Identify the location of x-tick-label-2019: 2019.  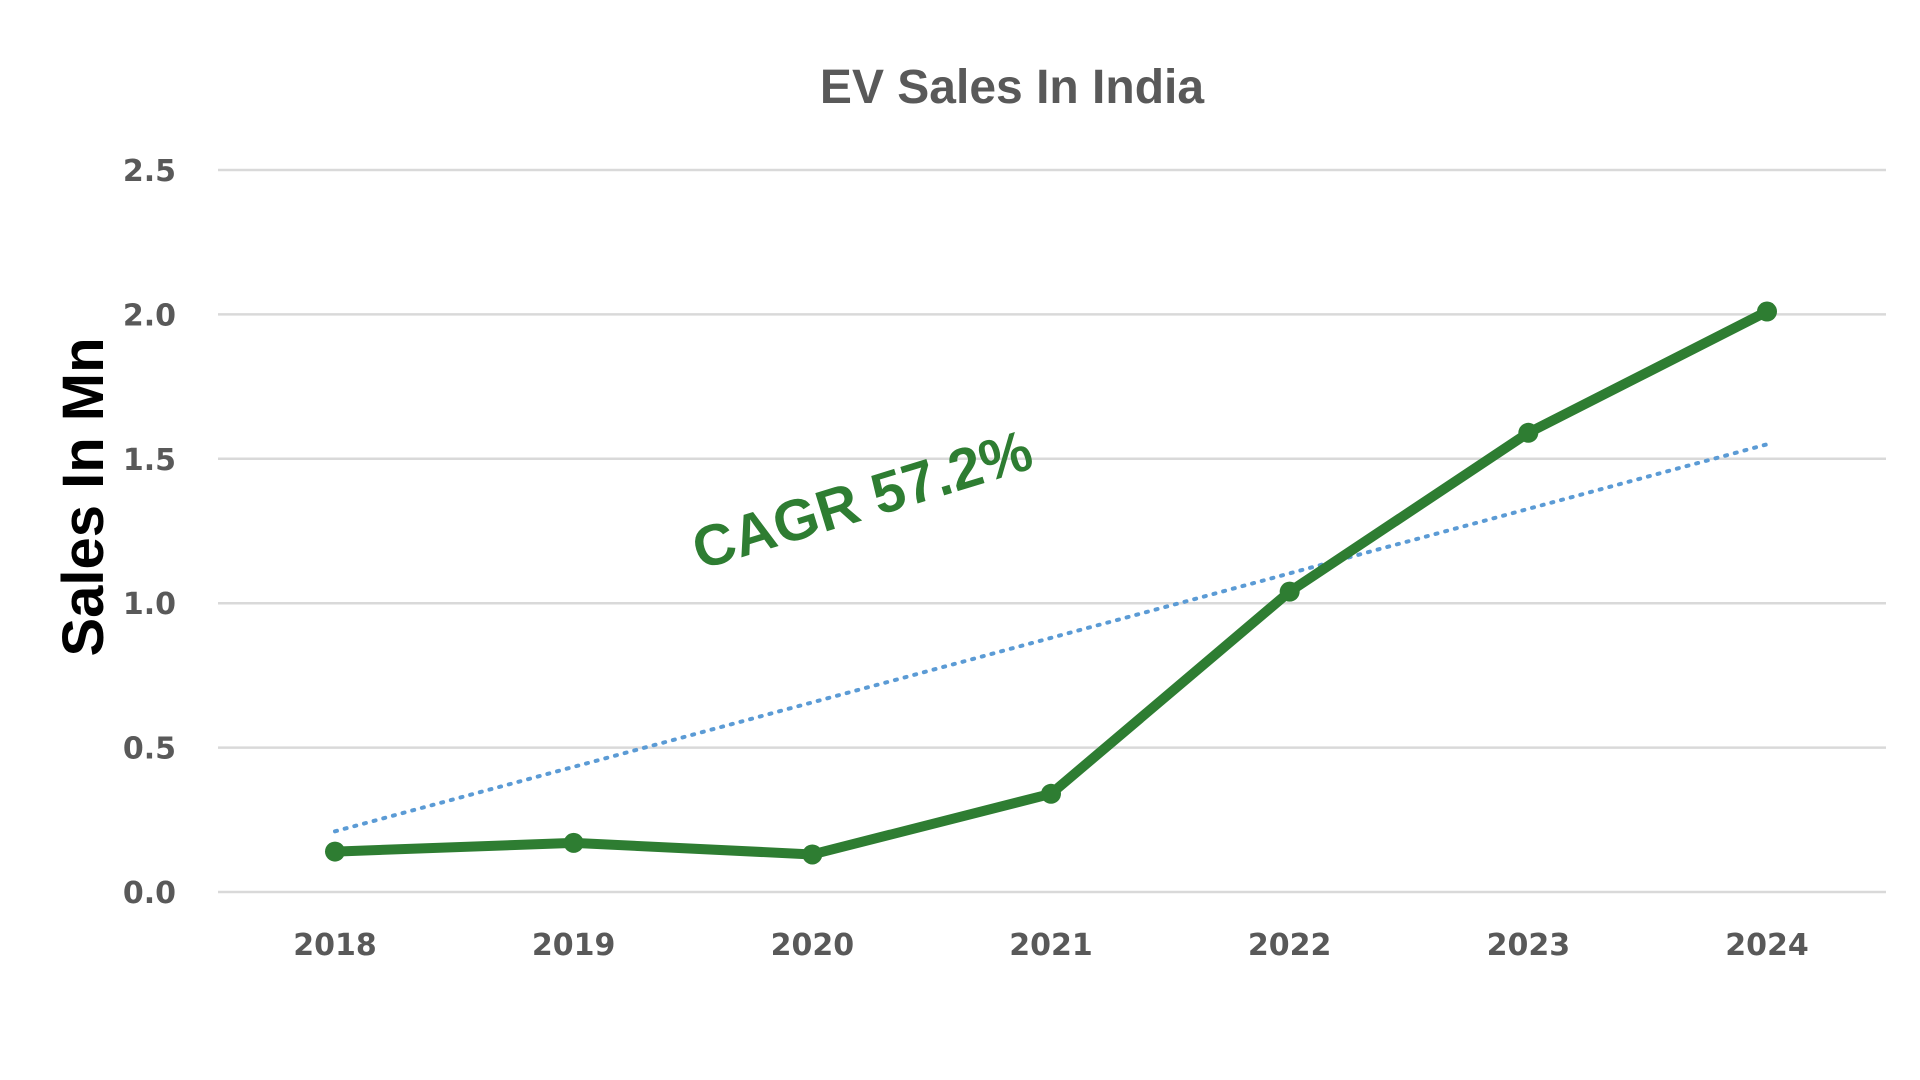
(574, 945).